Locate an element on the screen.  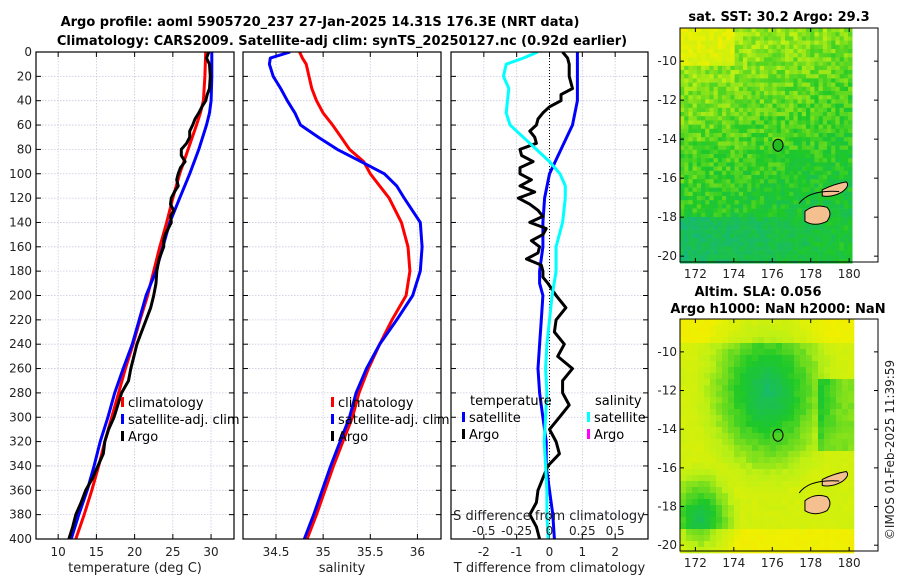
s-diff-tick-label: -0.5 is located at coordinates (483, 531).